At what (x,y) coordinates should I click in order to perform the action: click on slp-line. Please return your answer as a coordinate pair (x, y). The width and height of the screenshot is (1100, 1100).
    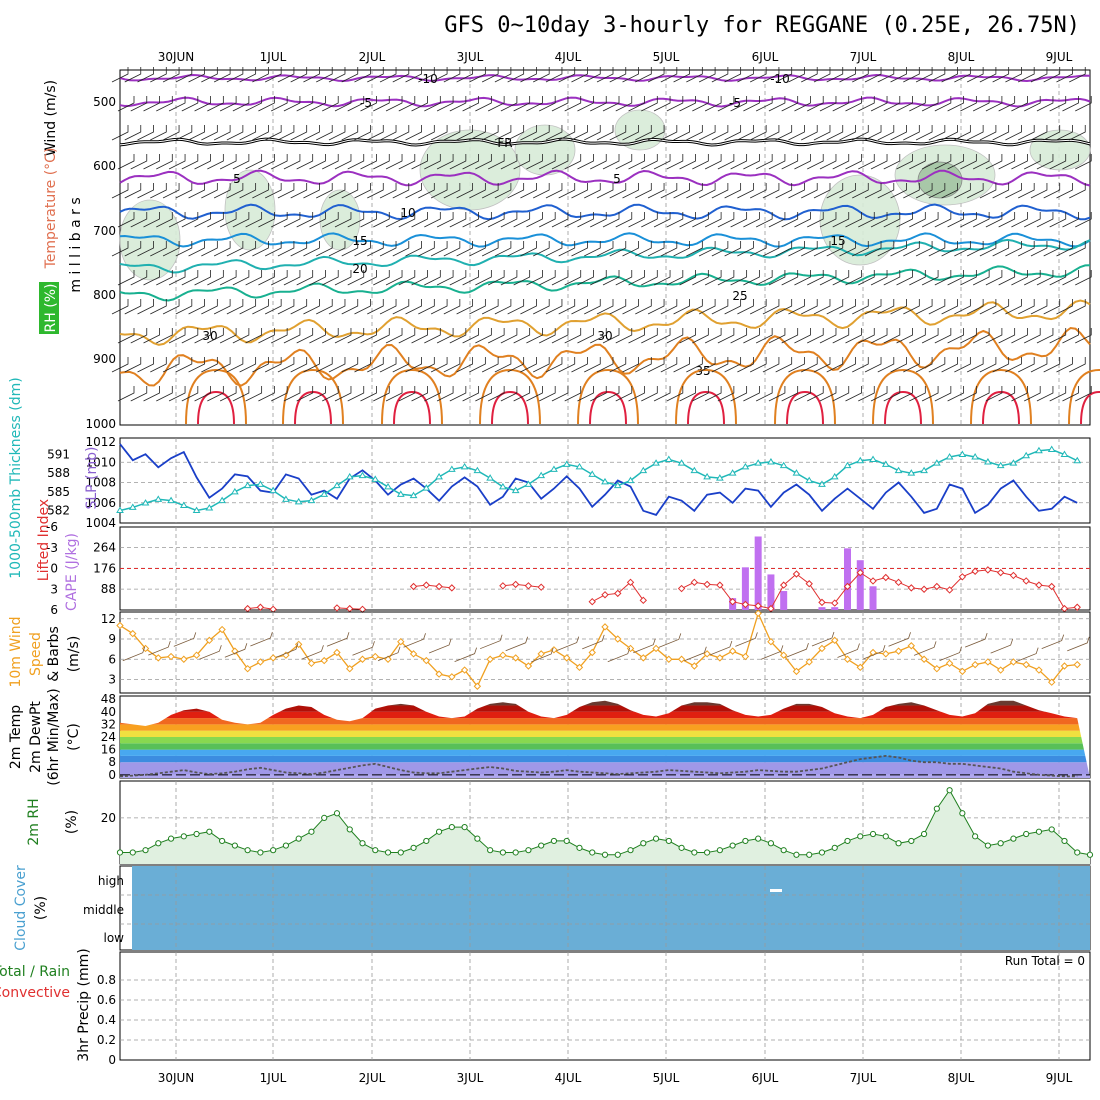
    Looking at the image, I should click on (598, 479).